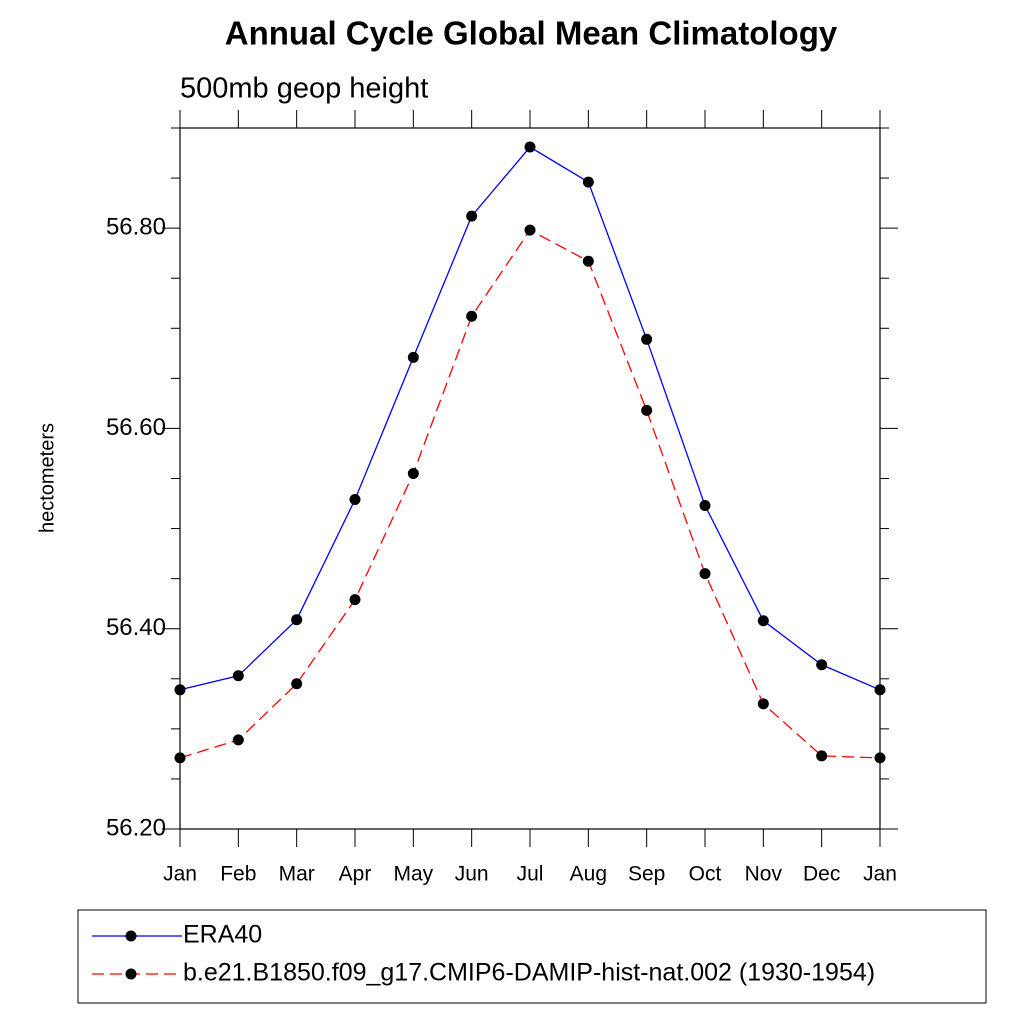 This screenshot has width=1024, height=1024. What do you see at coordinates (646, 874) in the screenshot?
I see `x-tick-label: Sep` at bounding box center [646, 874].